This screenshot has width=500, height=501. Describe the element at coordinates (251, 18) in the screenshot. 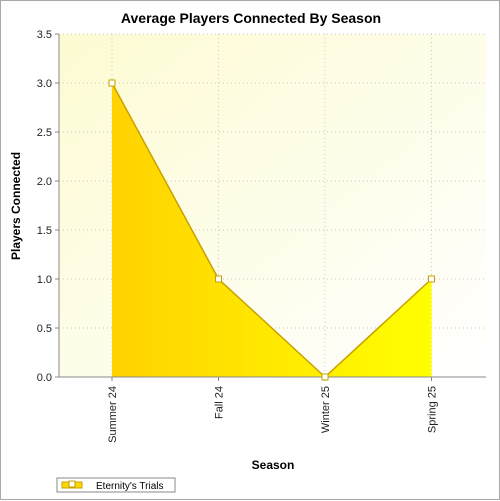

I see `chart-title: Average Players Connected By Season` at that location.